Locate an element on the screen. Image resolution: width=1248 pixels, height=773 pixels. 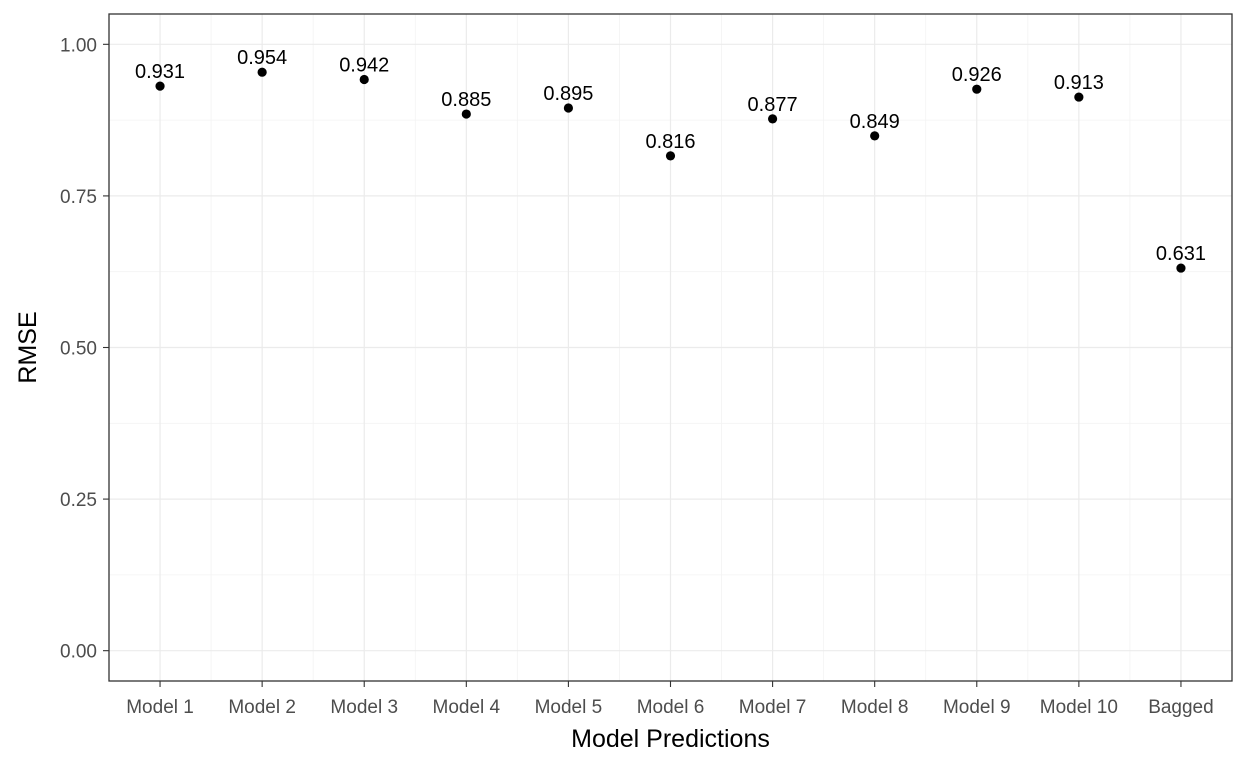
data-label: 0.877 is located at coordinates (773, 105).